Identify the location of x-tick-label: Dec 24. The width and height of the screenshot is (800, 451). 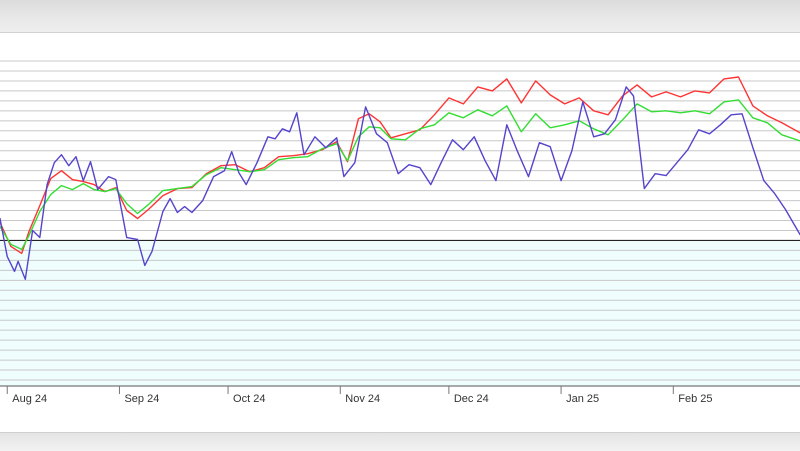
(471, 399).